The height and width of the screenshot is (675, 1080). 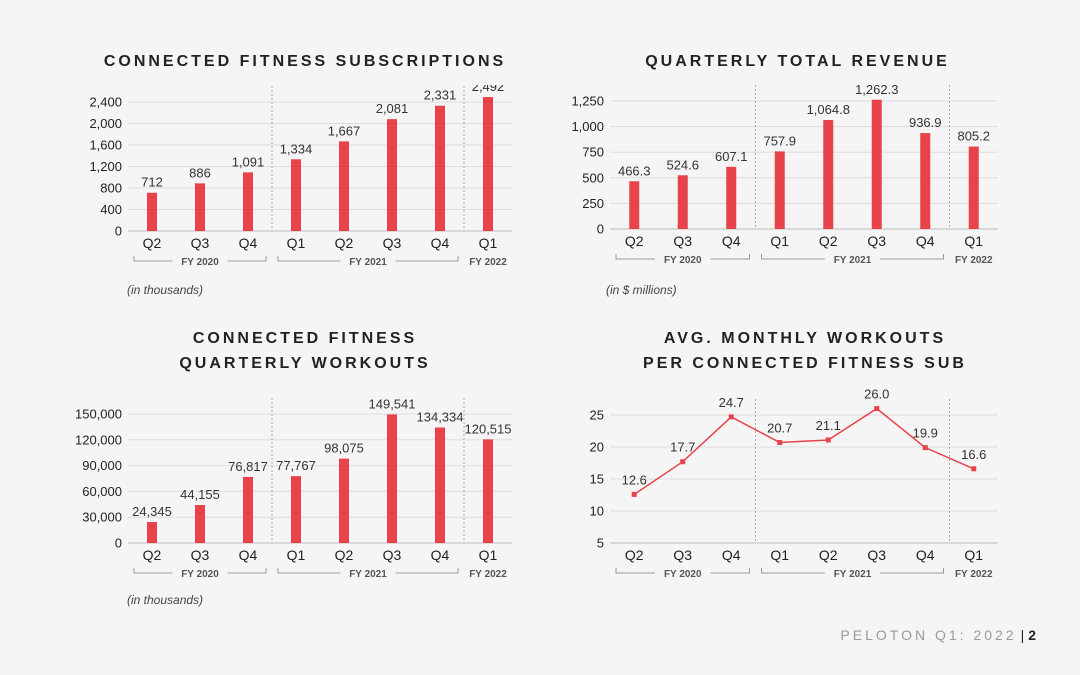 I want to click on y-tick-label: 1,200, so click(x=105, y=166).